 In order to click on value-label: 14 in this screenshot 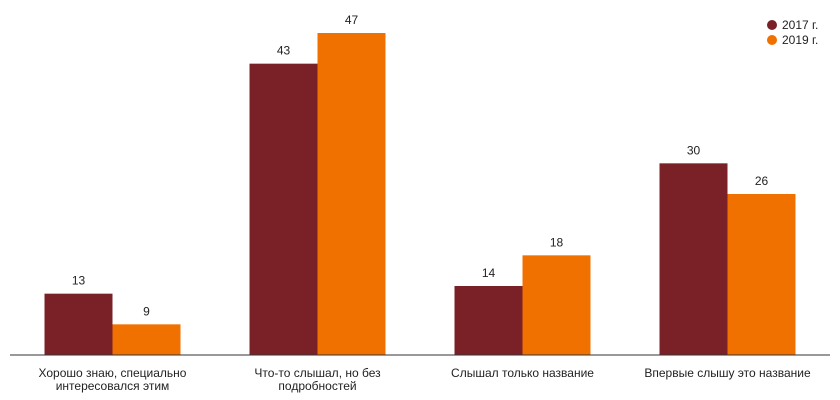, I will do `click(489, 273)`.